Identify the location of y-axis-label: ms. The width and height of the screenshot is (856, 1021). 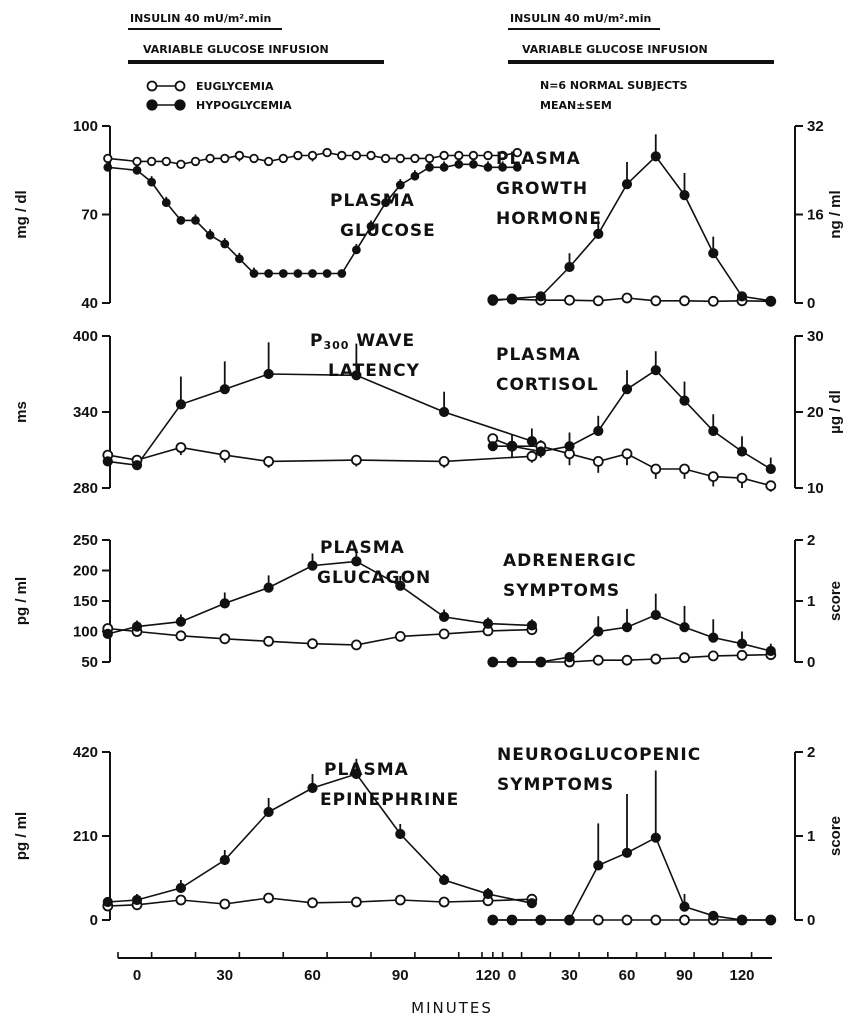
(21, 412).